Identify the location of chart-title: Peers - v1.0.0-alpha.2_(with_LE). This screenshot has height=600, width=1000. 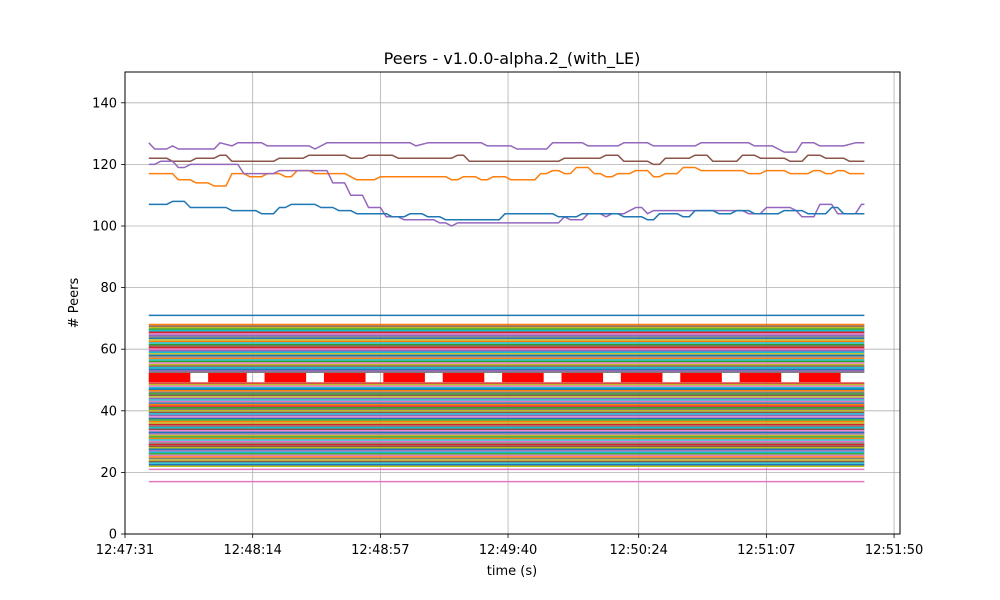
(512, 59).